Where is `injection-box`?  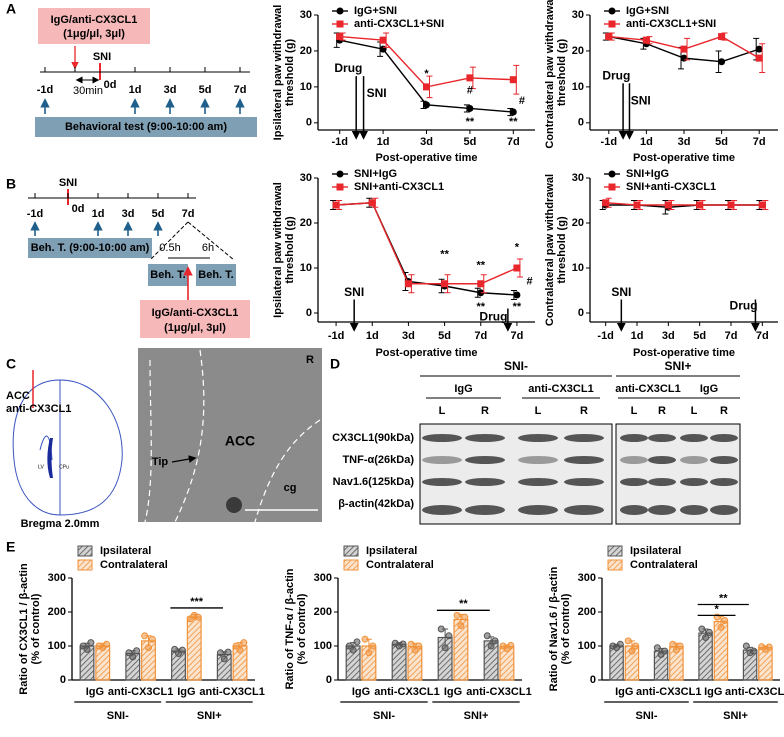 injection-box is located at coordinates (195, 319).